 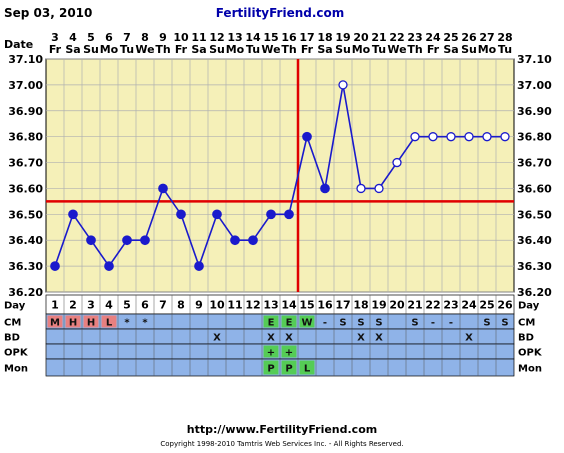 I want to click on y-tick-label-left: 36.50, so click(x=25, y=214).